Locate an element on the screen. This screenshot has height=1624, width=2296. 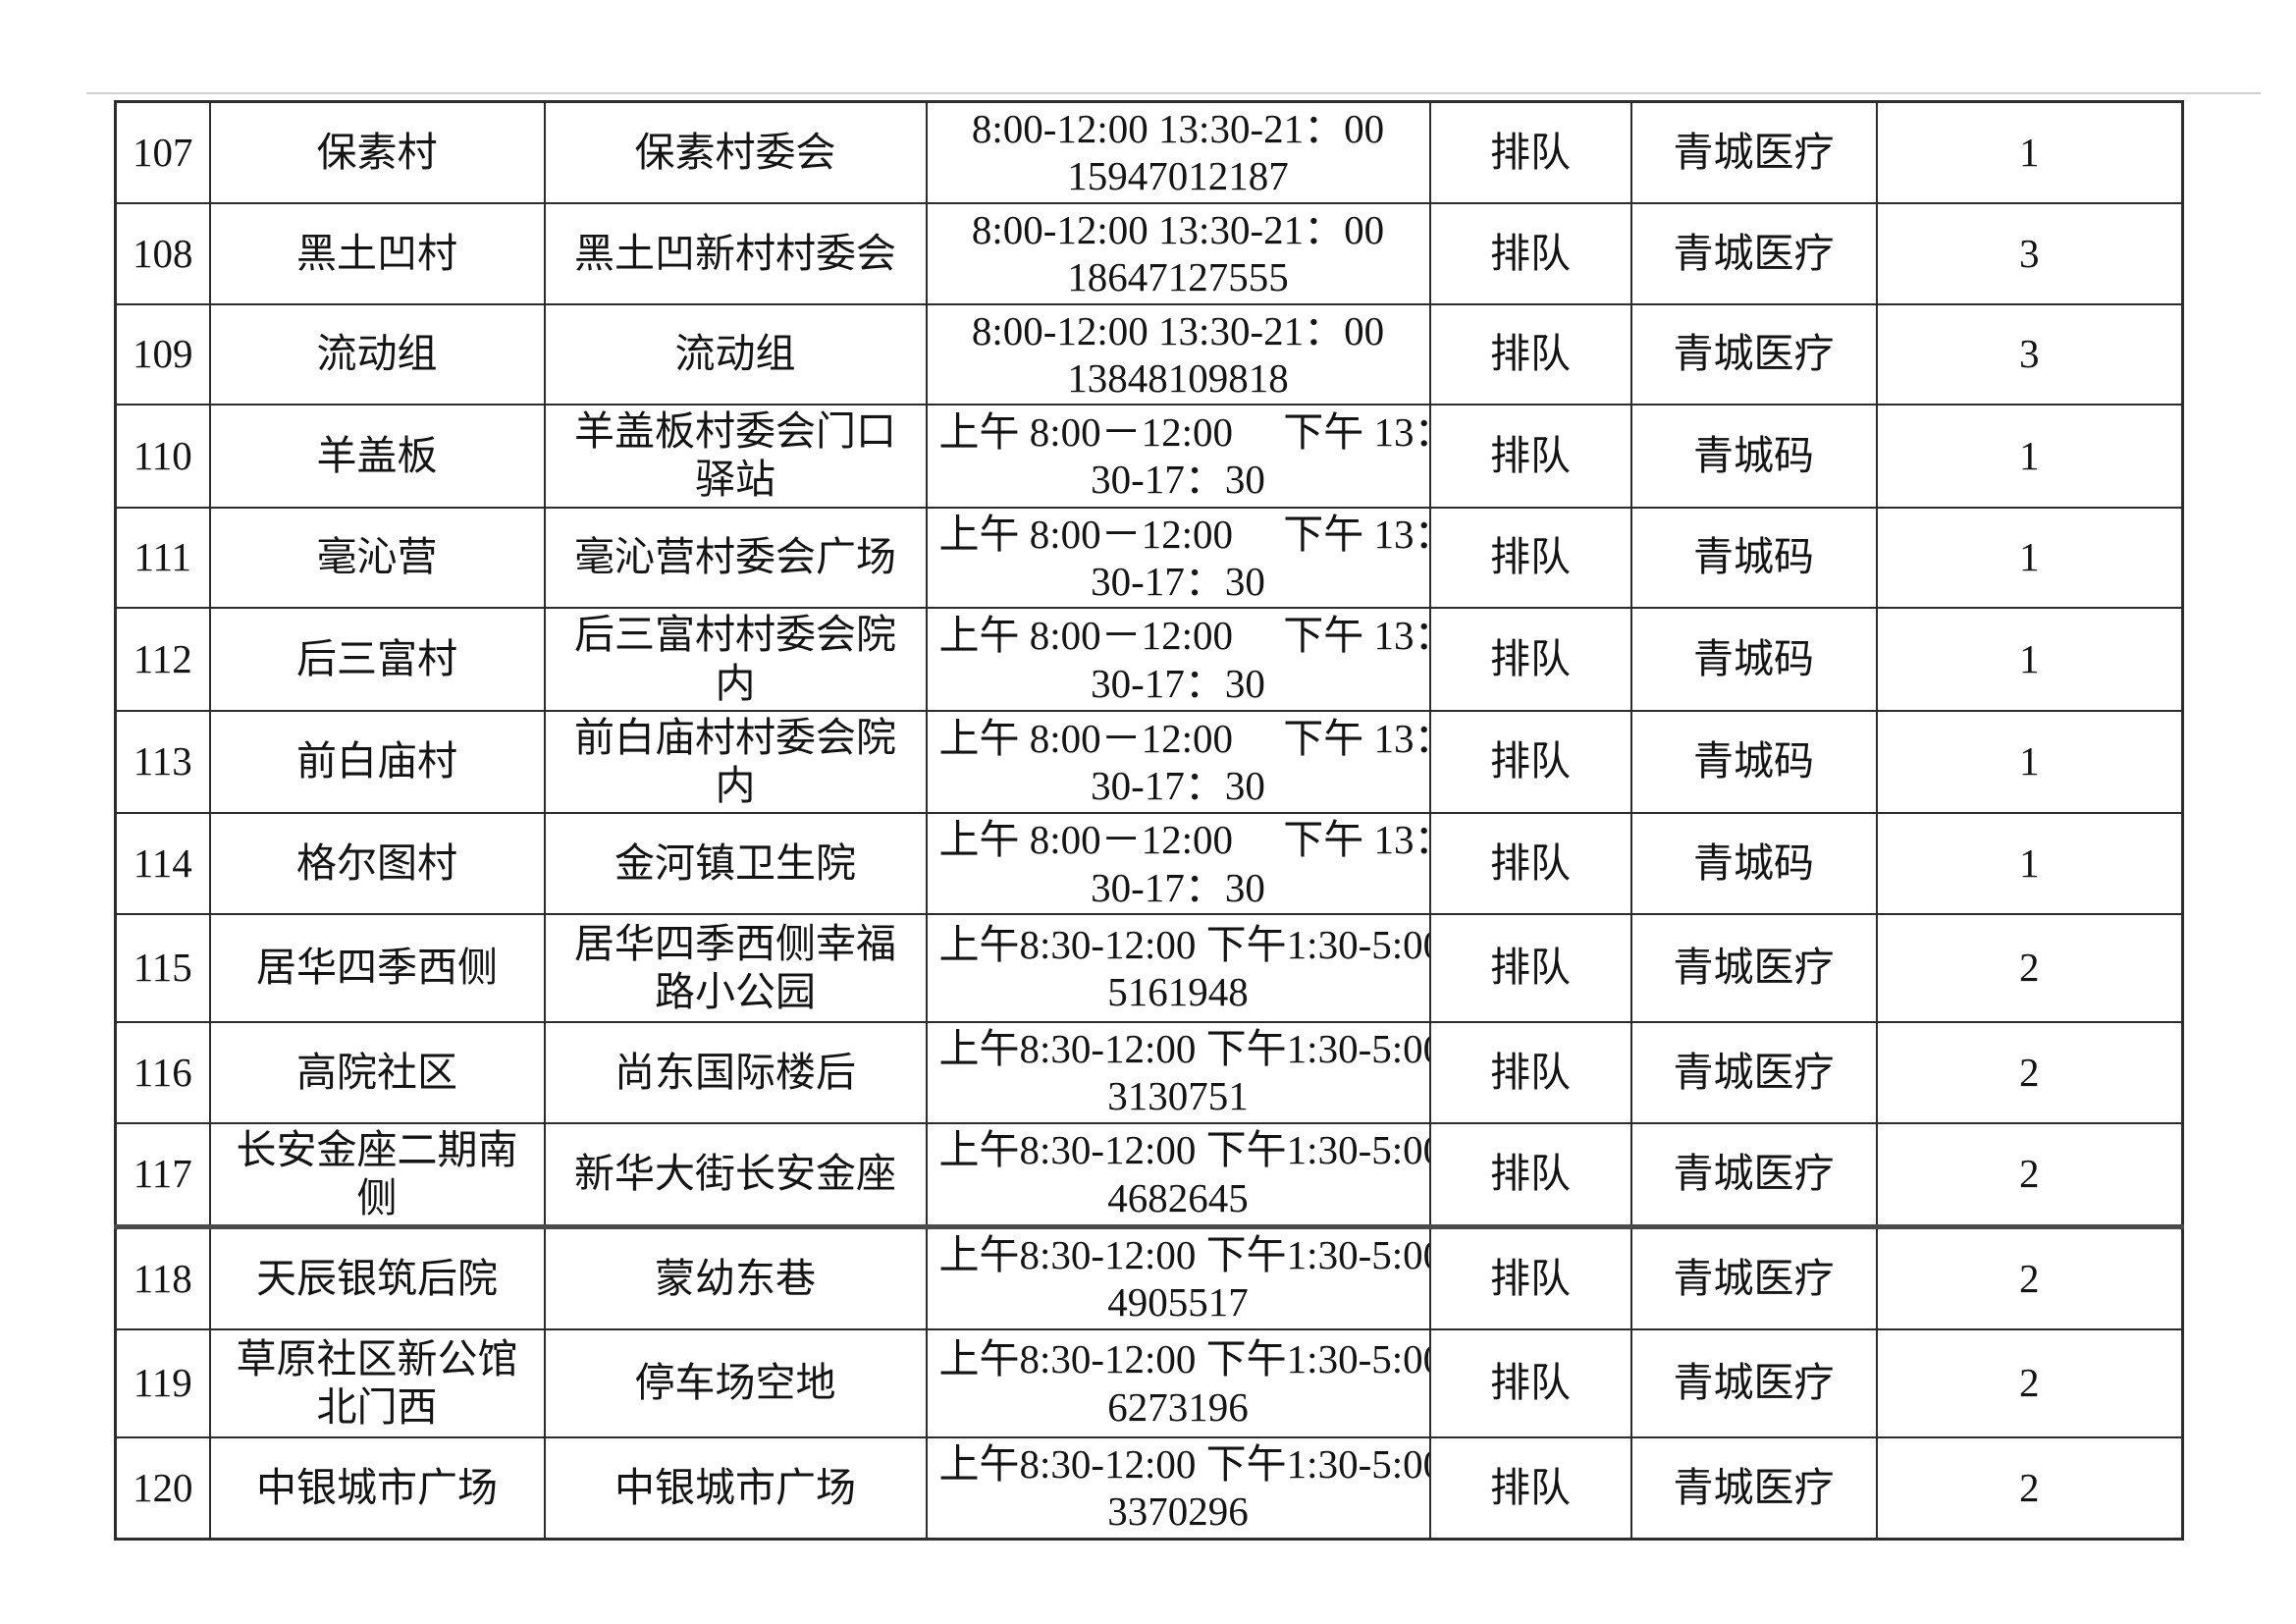
cell-row-number: 108 is located at coordinates (162, 253).